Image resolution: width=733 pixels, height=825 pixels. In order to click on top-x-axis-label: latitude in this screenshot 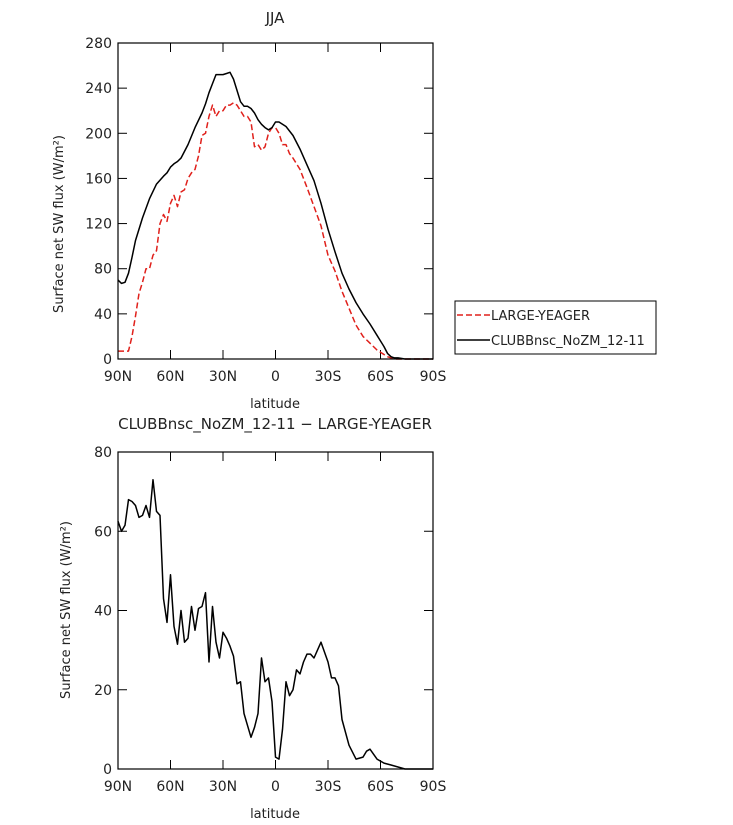, I will do `click(275, 404)`.